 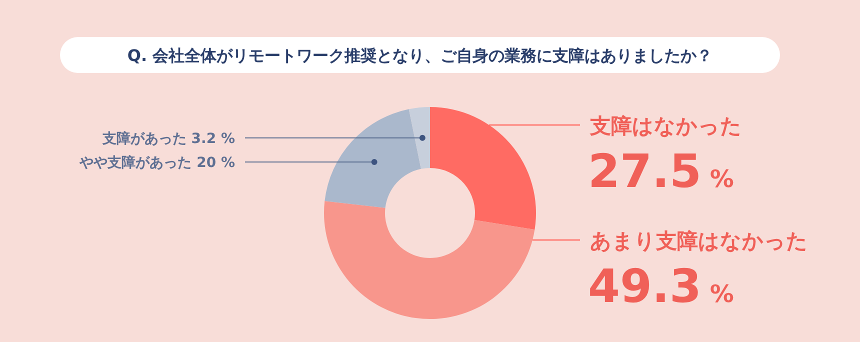 What do you see at coordinates (661, 171) in the screenshot?
I see `data-label: 27.5 %` at bounding box center [661, 171].